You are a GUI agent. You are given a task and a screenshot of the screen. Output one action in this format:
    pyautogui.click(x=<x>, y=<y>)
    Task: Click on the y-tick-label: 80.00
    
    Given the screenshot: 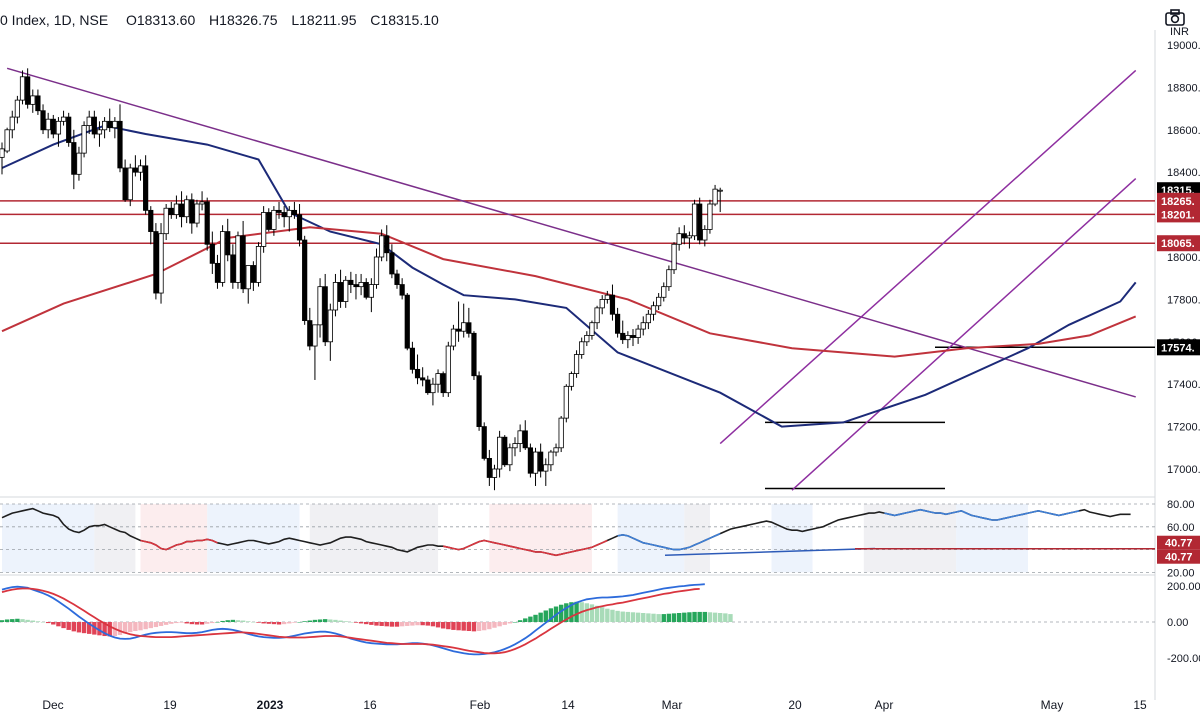 What is the action you would take?
    pyautogui.click(x=1181, y=505)
    